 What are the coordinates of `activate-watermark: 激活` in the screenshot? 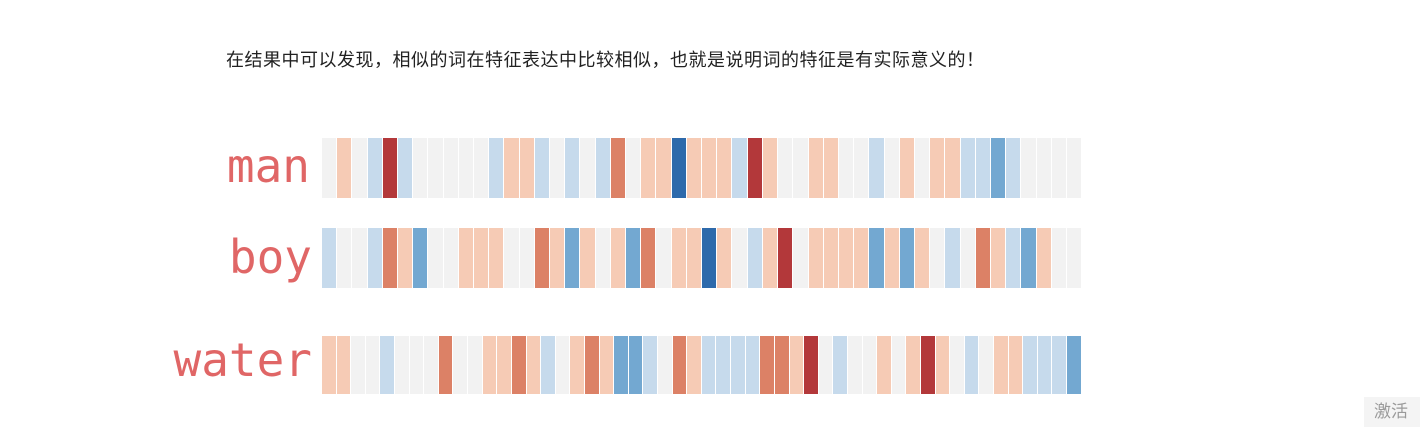 It's located at (1392, 412).